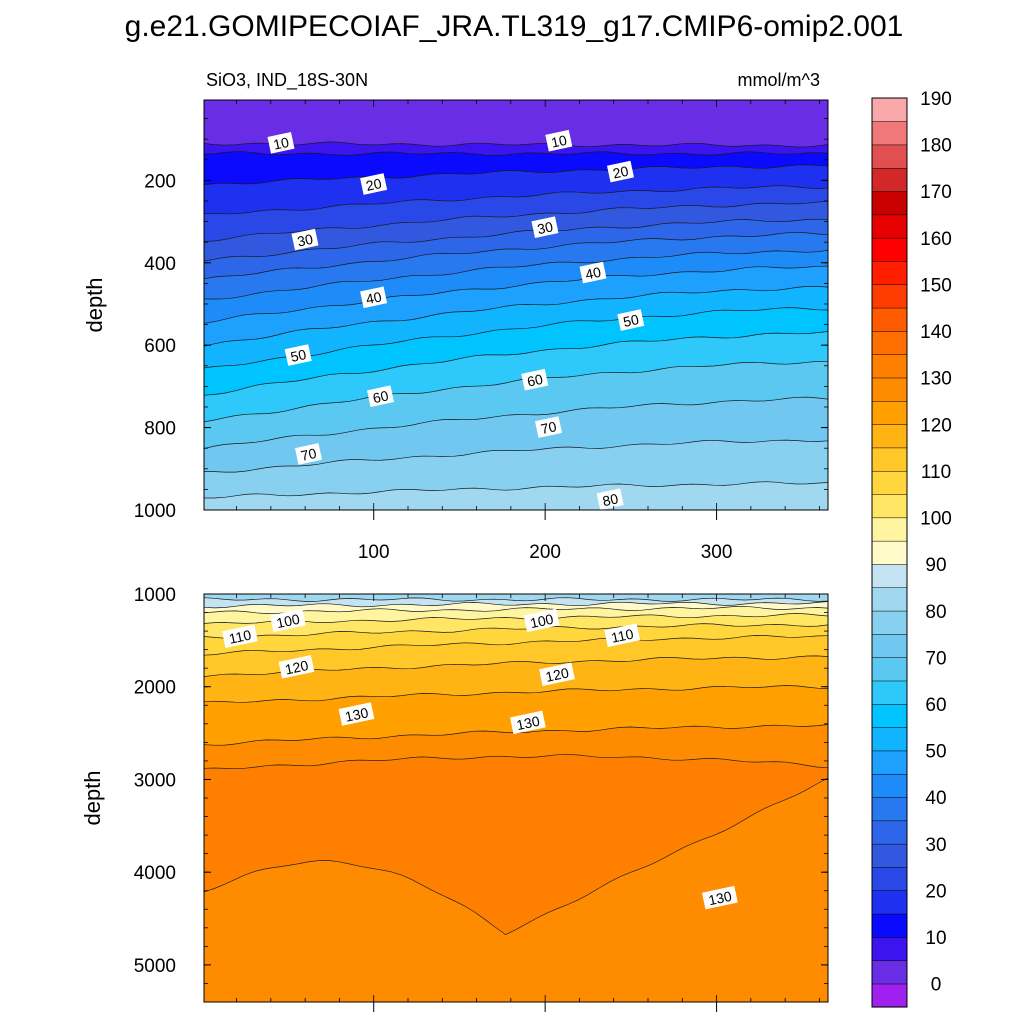 Image resolution: width=1024 pixels, height=1024 pixels. Describe the element at coordinates (528, 723) in the screenshot. I see `contour-label-text: 130` at that location.